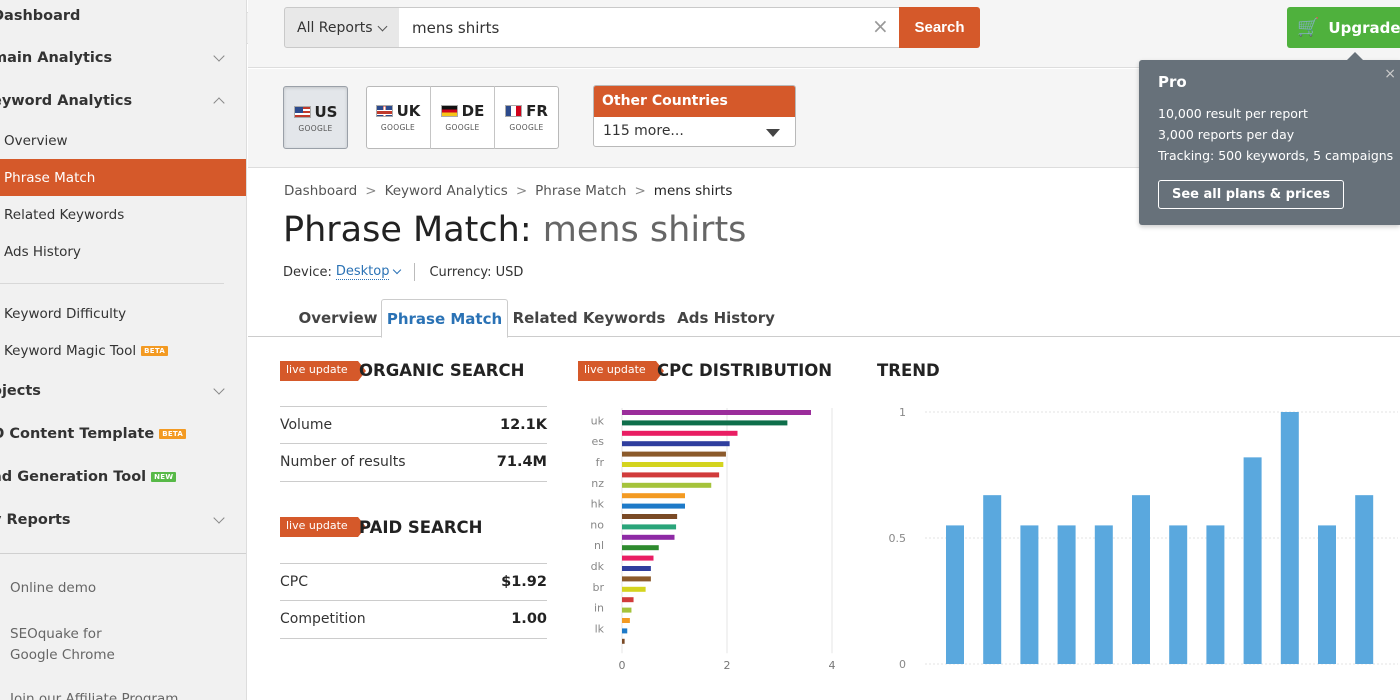 The height and width of the screenshot is (700, 1400). What do you see at coordinates (1343, 27) in the screenshot?
I see `upgrade-button: 🛒 Upgrade` at bounding box center [1343, 27].